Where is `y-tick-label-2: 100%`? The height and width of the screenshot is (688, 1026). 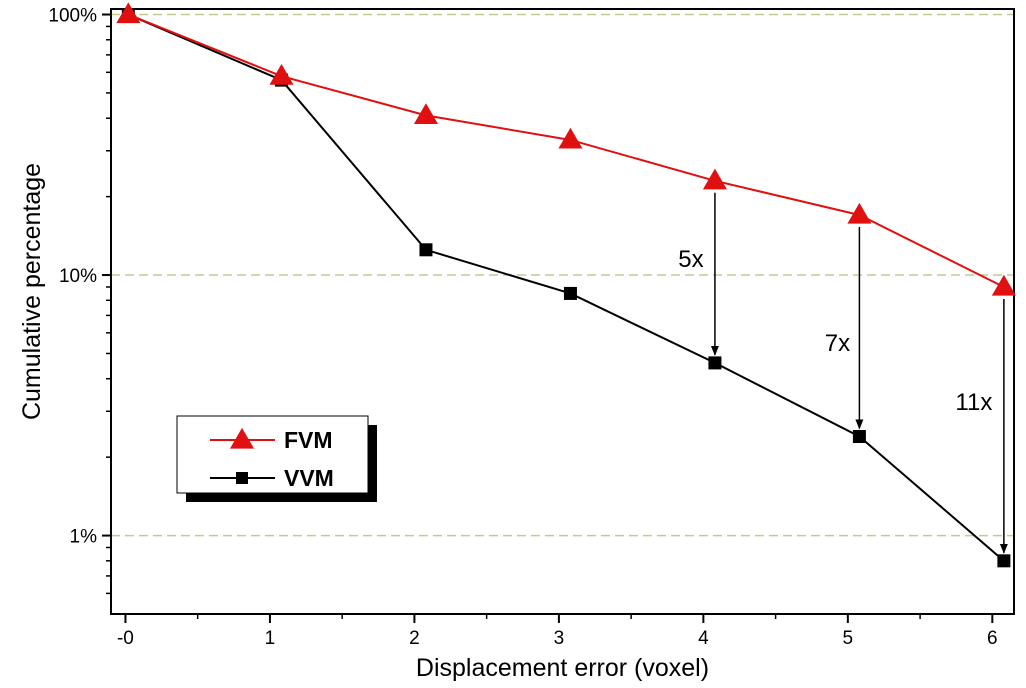 y-tick-label-2: 100% is located at coordinates (72, 16).